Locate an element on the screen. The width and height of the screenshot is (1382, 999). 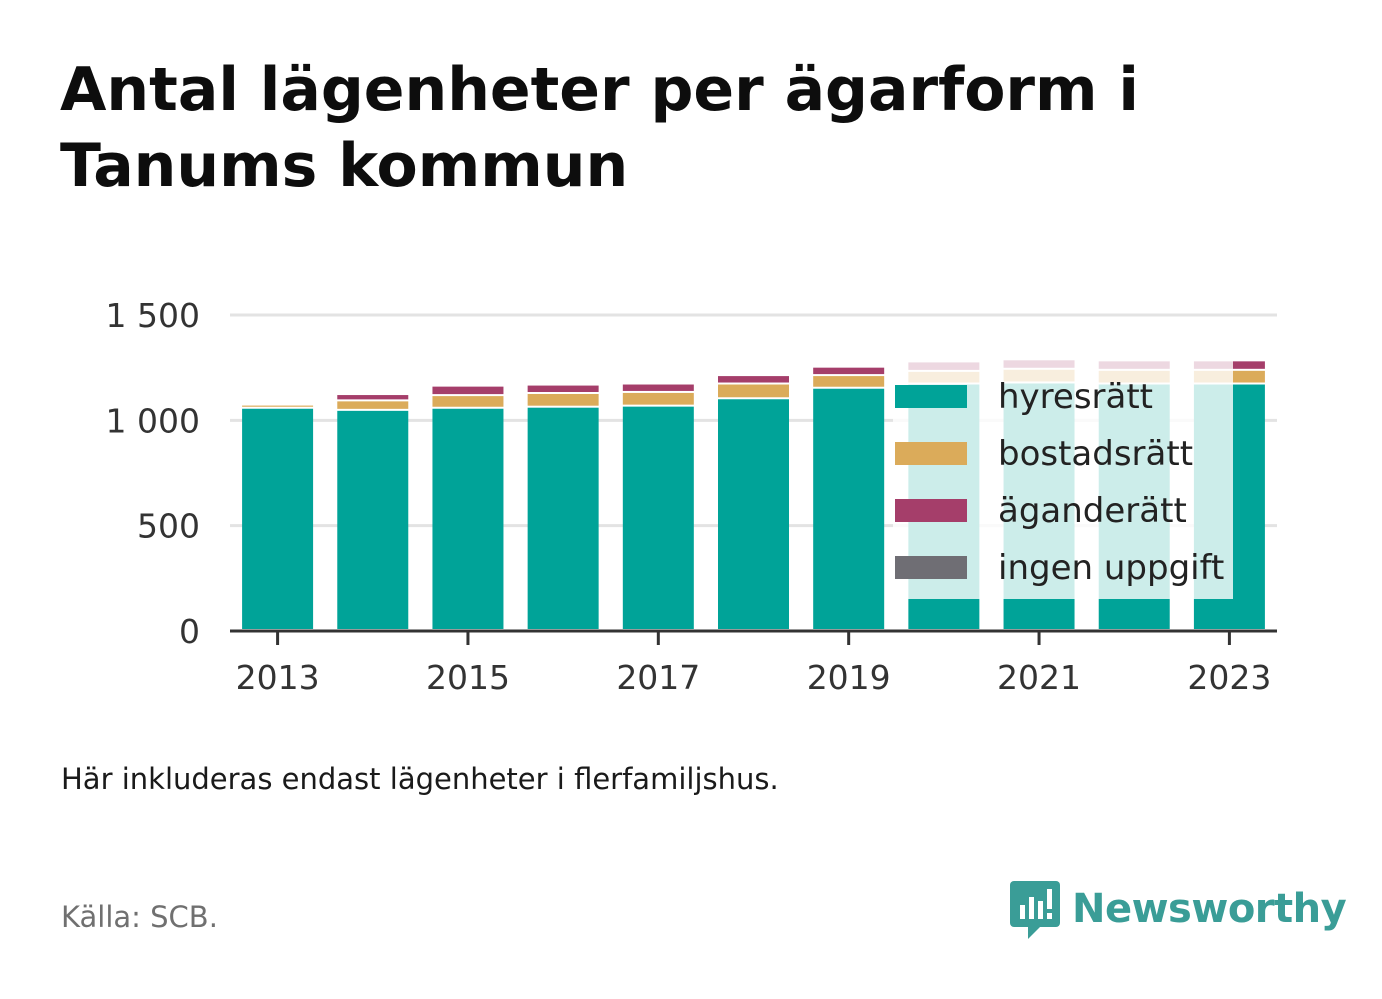
y-tick-label: 500 is located at coordinates (168, 526).